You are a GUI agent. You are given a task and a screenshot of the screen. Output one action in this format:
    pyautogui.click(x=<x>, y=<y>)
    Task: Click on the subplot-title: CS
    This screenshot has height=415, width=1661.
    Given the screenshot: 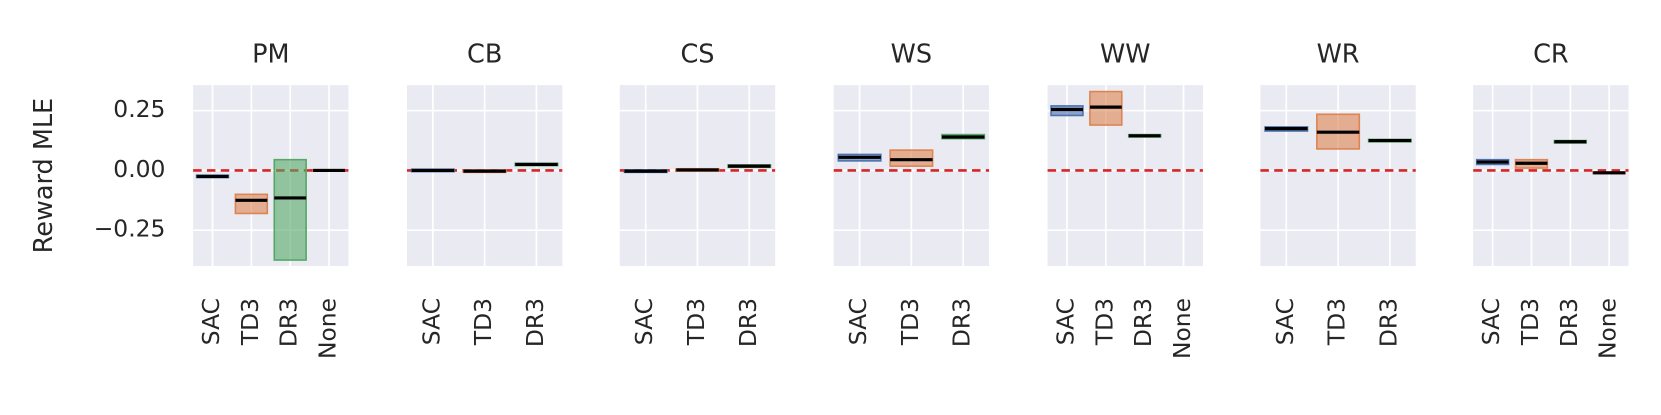 What is the action you would take?
    pyautogui.click(x=697, y=54)
    